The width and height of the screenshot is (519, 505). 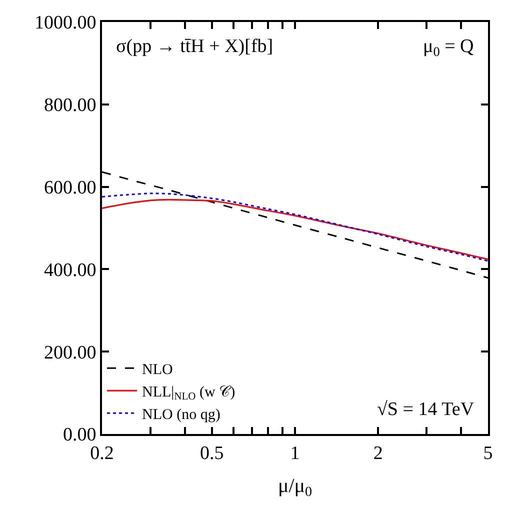 What do you see at coordinates (212, 453) in the screenshot?
I see `x-tick-label: 0.5` at bounding box center [212, 453].